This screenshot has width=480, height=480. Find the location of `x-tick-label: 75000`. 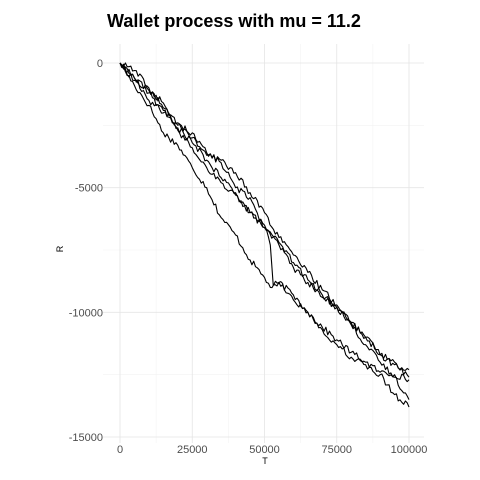

x-tick-label: 75000 is located at coordinates (336, 450).